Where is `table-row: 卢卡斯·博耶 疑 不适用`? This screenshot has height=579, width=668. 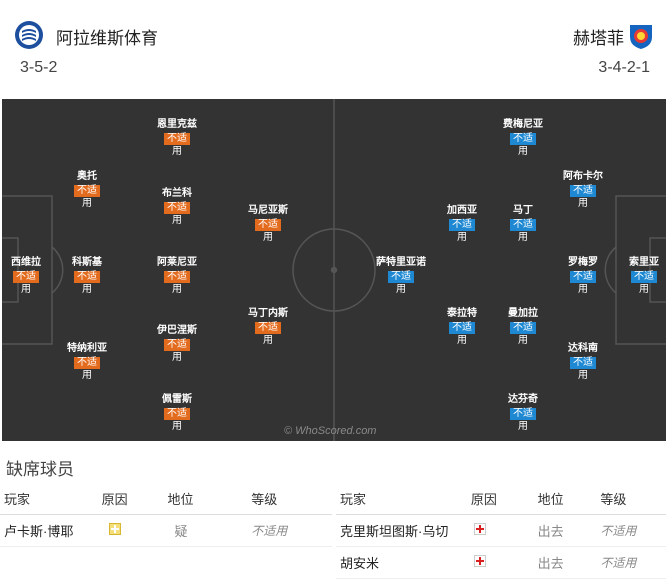 table-row: 卢卡斯·博耶 疑 不适用 is located at coordinates (166, 530).